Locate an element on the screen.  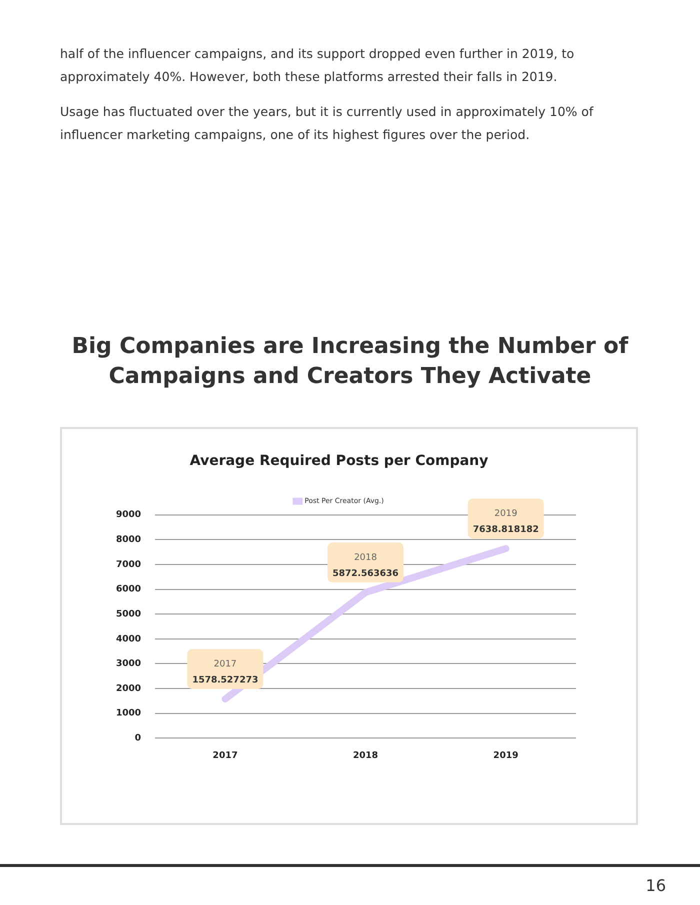
category-label: 2018 is located at coordinates (365, 557).